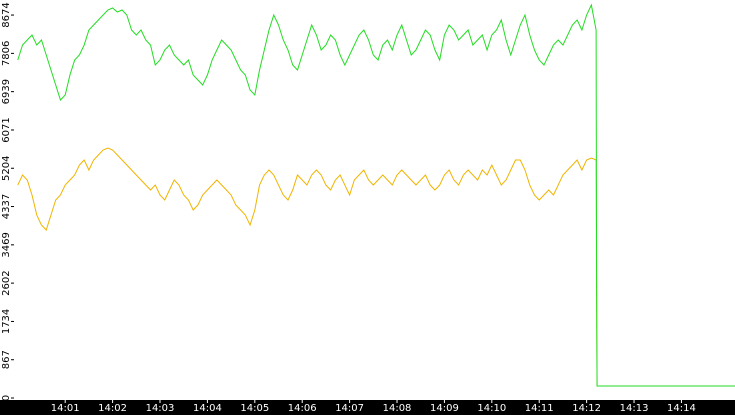 The image size is (735, 415). What do you see at coordinates (160, 408) in the screenshot?
I see `x-tick-label: 14:03` at bounding box center [160, 408].